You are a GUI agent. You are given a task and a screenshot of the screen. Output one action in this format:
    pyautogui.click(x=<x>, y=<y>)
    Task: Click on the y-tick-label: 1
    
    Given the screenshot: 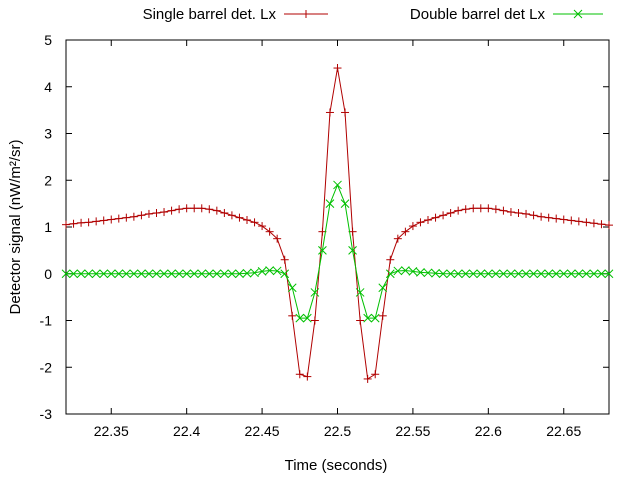 What is the action you would take?
    pyautogui.click(x=48, y=227)
    